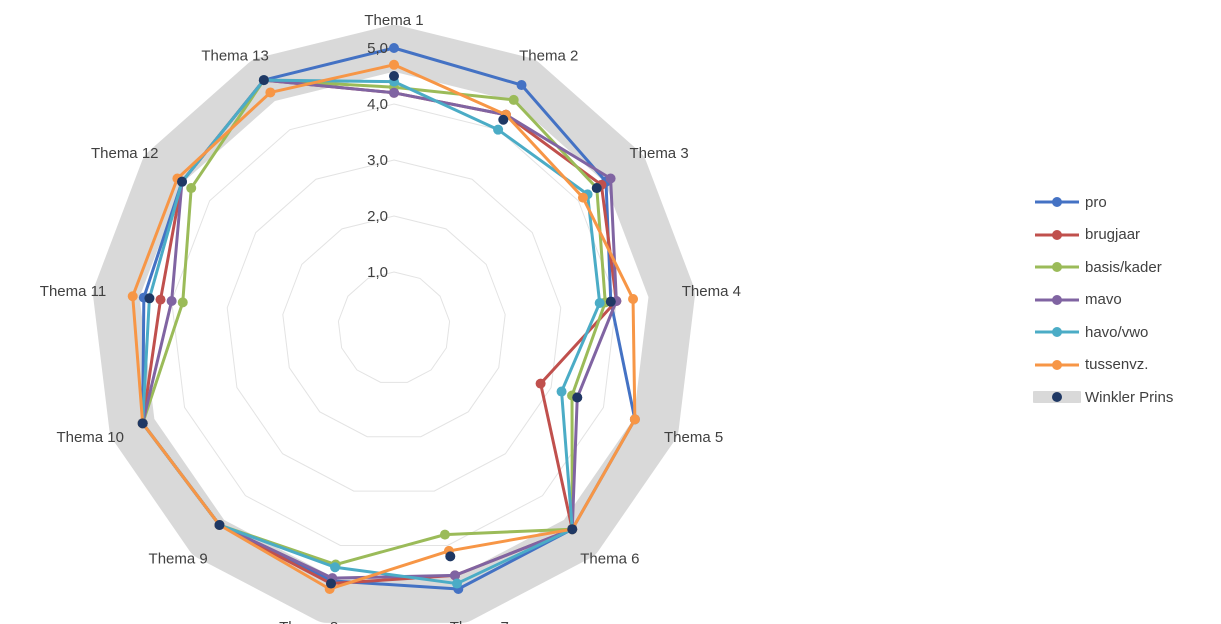 The height and width of the screenshot is (624, 1221). Describe the element at coordinates (1123, 267) in the screenshot. I see `legend-label: basis/kader` at that location.